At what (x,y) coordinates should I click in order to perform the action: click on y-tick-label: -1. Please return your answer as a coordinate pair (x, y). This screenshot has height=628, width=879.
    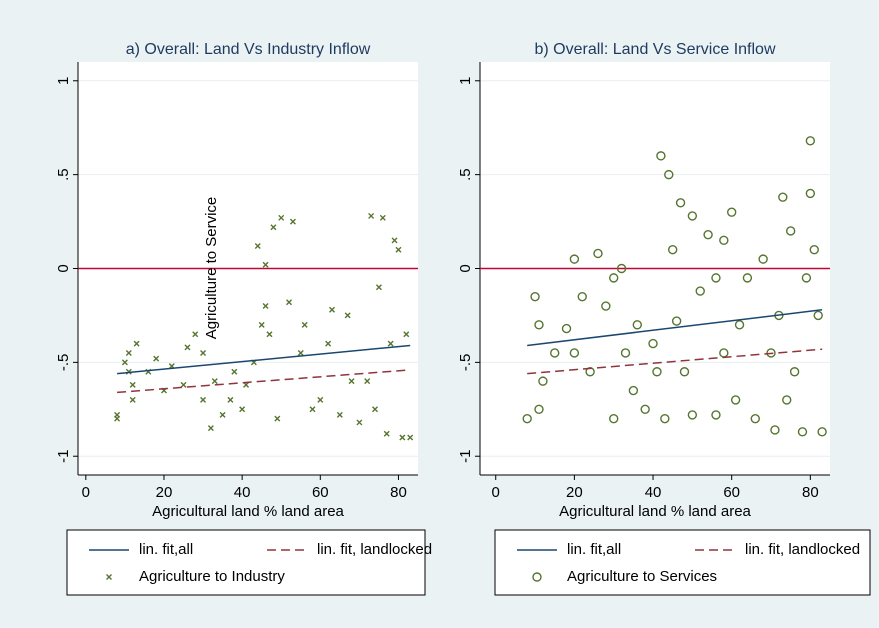
    Looking at the image, I should click on (465, 456).